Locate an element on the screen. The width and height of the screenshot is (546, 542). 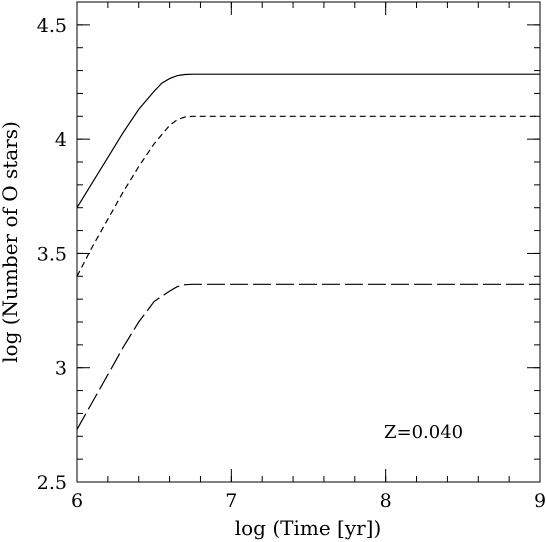
annotation-metallicity: Z=0.040 is located at coordinates (423, 432).